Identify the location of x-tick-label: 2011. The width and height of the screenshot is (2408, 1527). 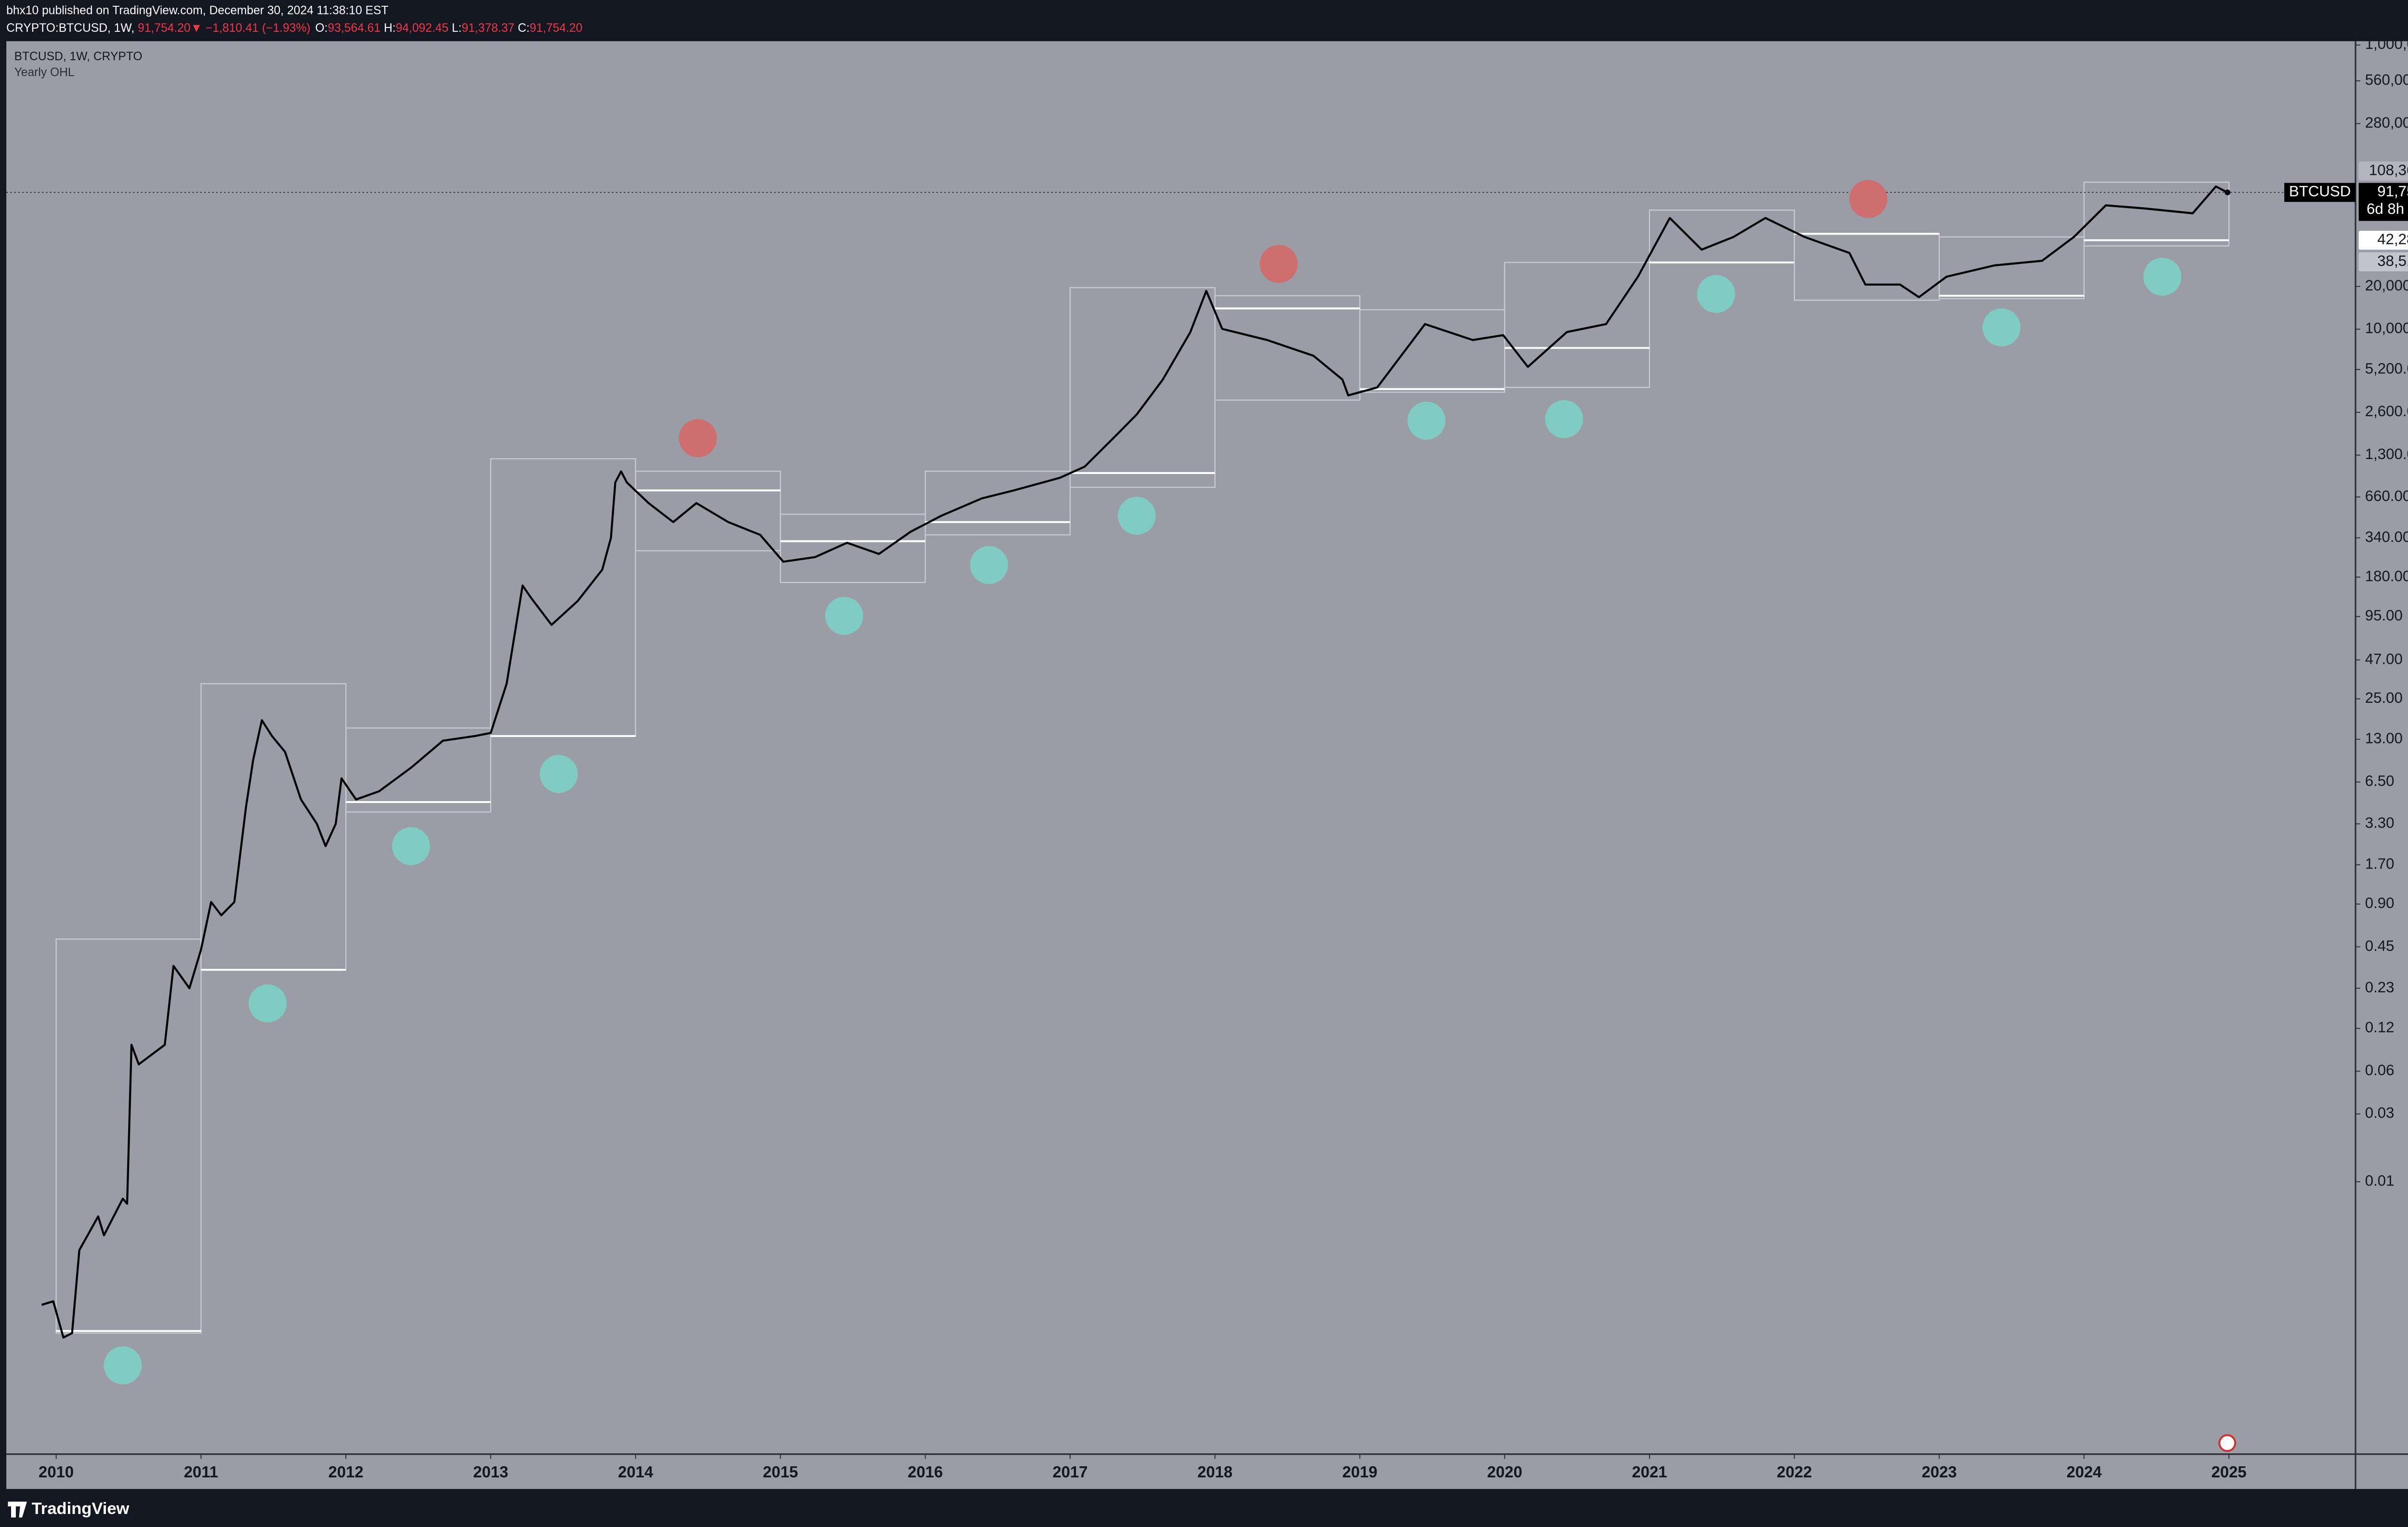
(201, 1472).